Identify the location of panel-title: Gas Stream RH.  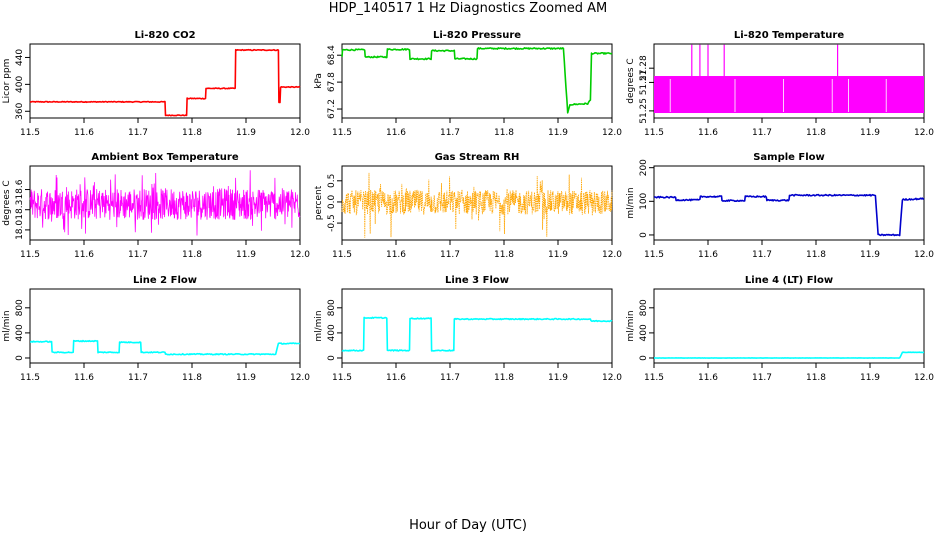
(477, 157).